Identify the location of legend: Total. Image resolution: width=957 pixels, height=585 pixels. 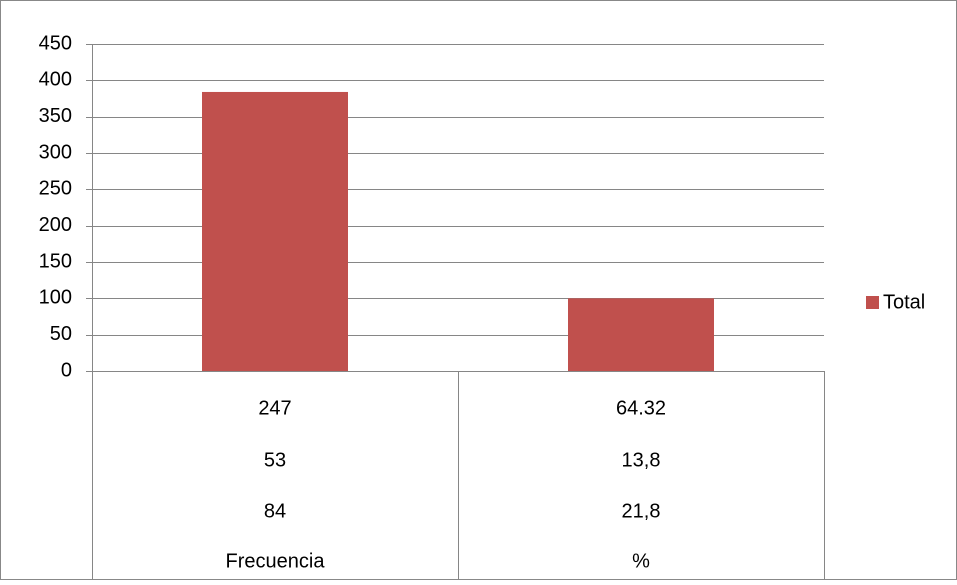
(895, 302).